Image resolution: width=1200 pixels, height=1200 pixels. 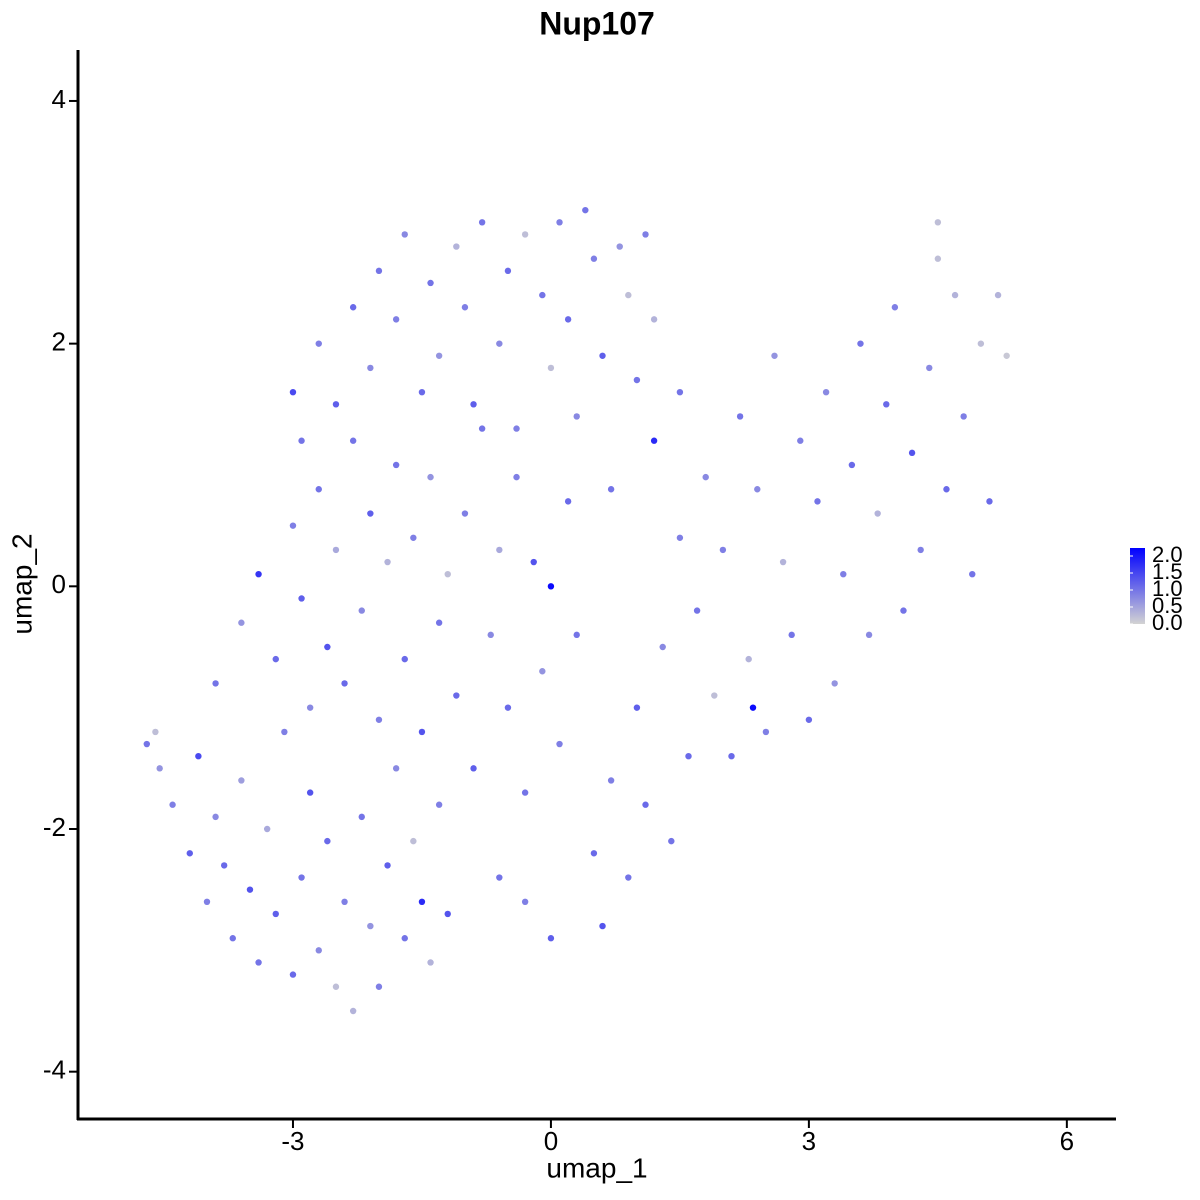 What do you see at coordinates (1167, 571) in the screenshot?
I see `colorbar-tick-label: 1.5` at bounding box center [1167, 571].